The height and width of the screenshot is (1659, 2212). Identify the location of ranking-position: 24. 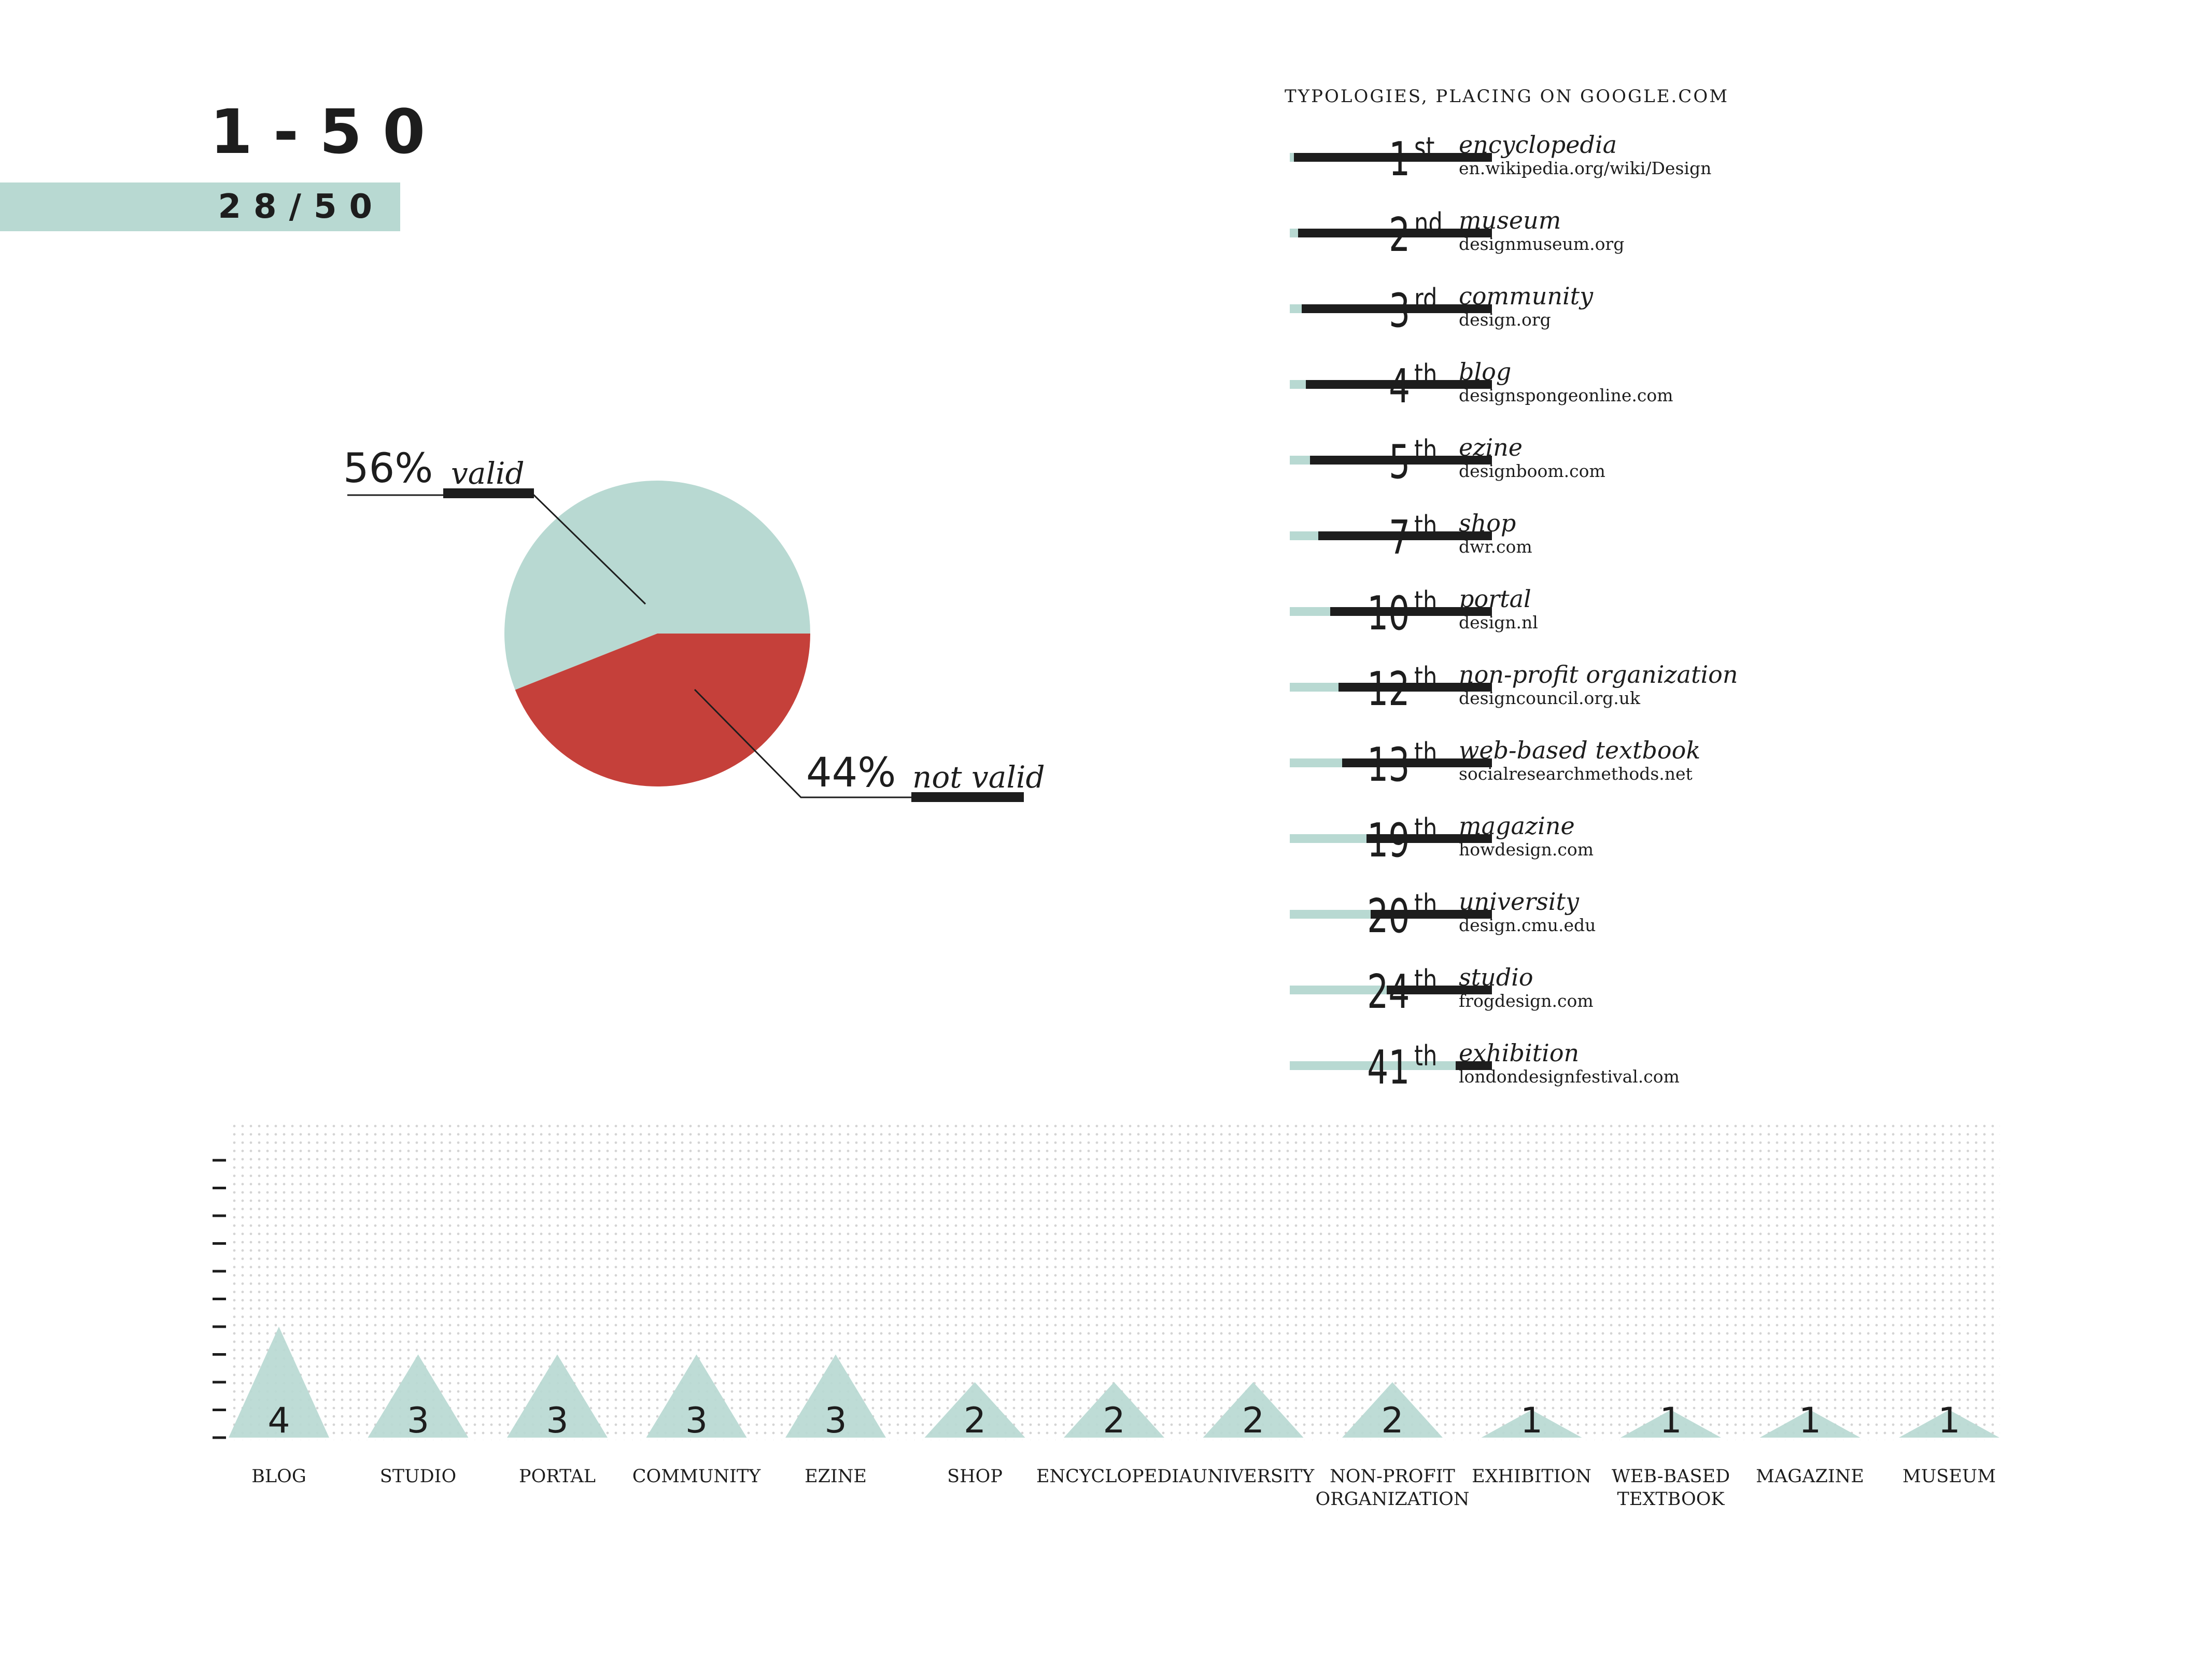
(1388, 992).